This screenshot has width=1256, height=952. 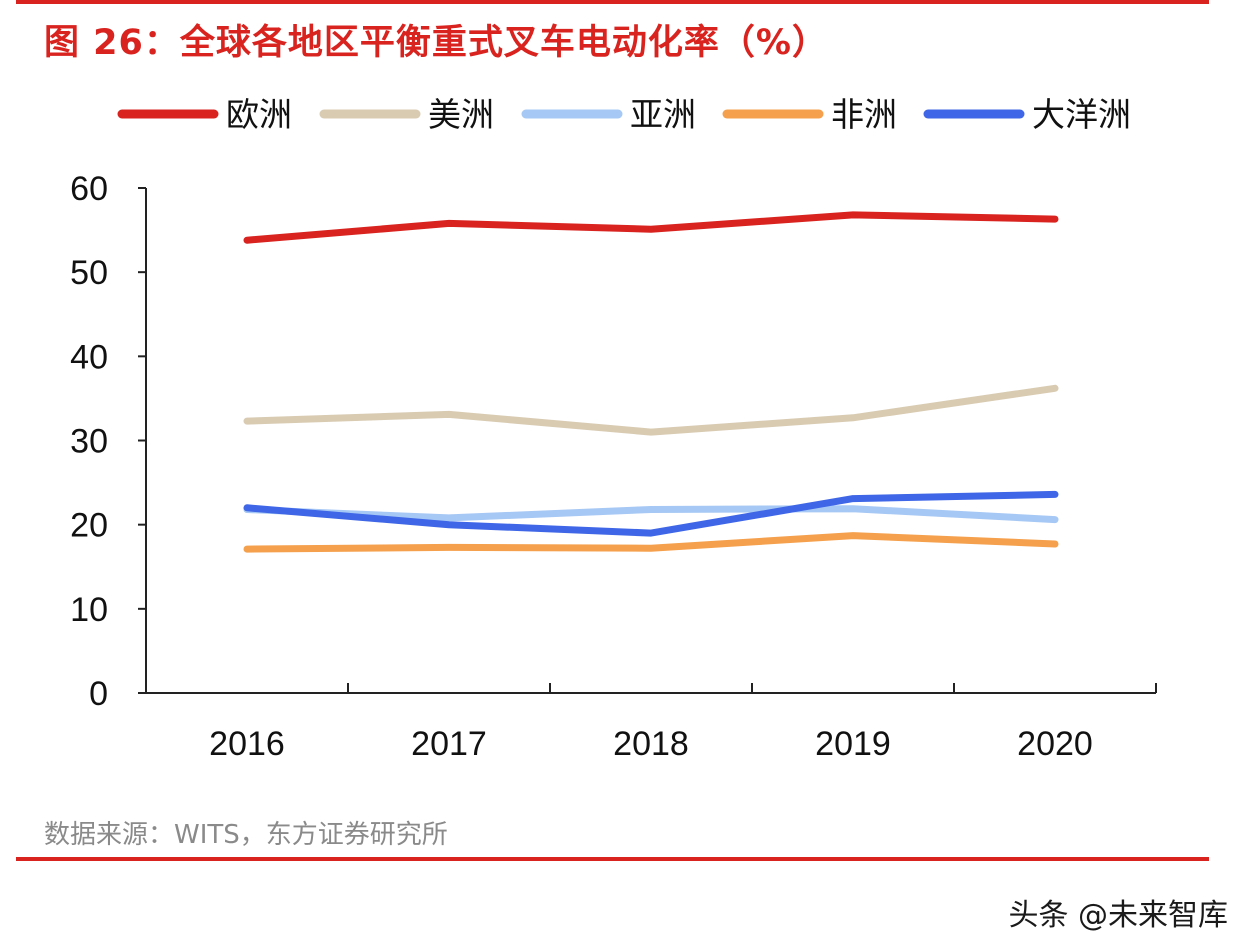 I want to click on y-tick-label: 10, so click(x=89, y=610).